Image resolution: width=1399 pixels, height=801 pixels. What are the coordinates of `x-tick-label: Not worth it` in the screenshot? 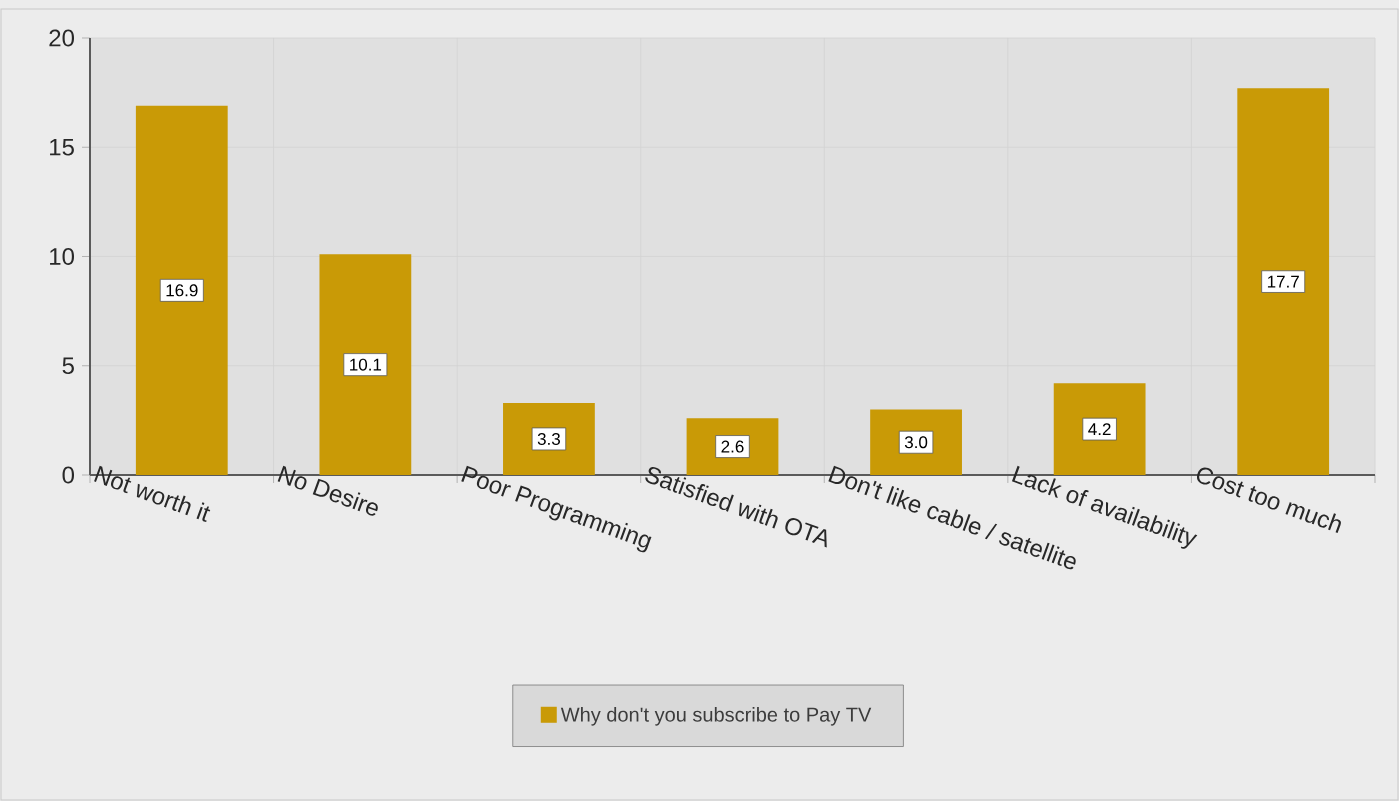 It's located at (152, 494).